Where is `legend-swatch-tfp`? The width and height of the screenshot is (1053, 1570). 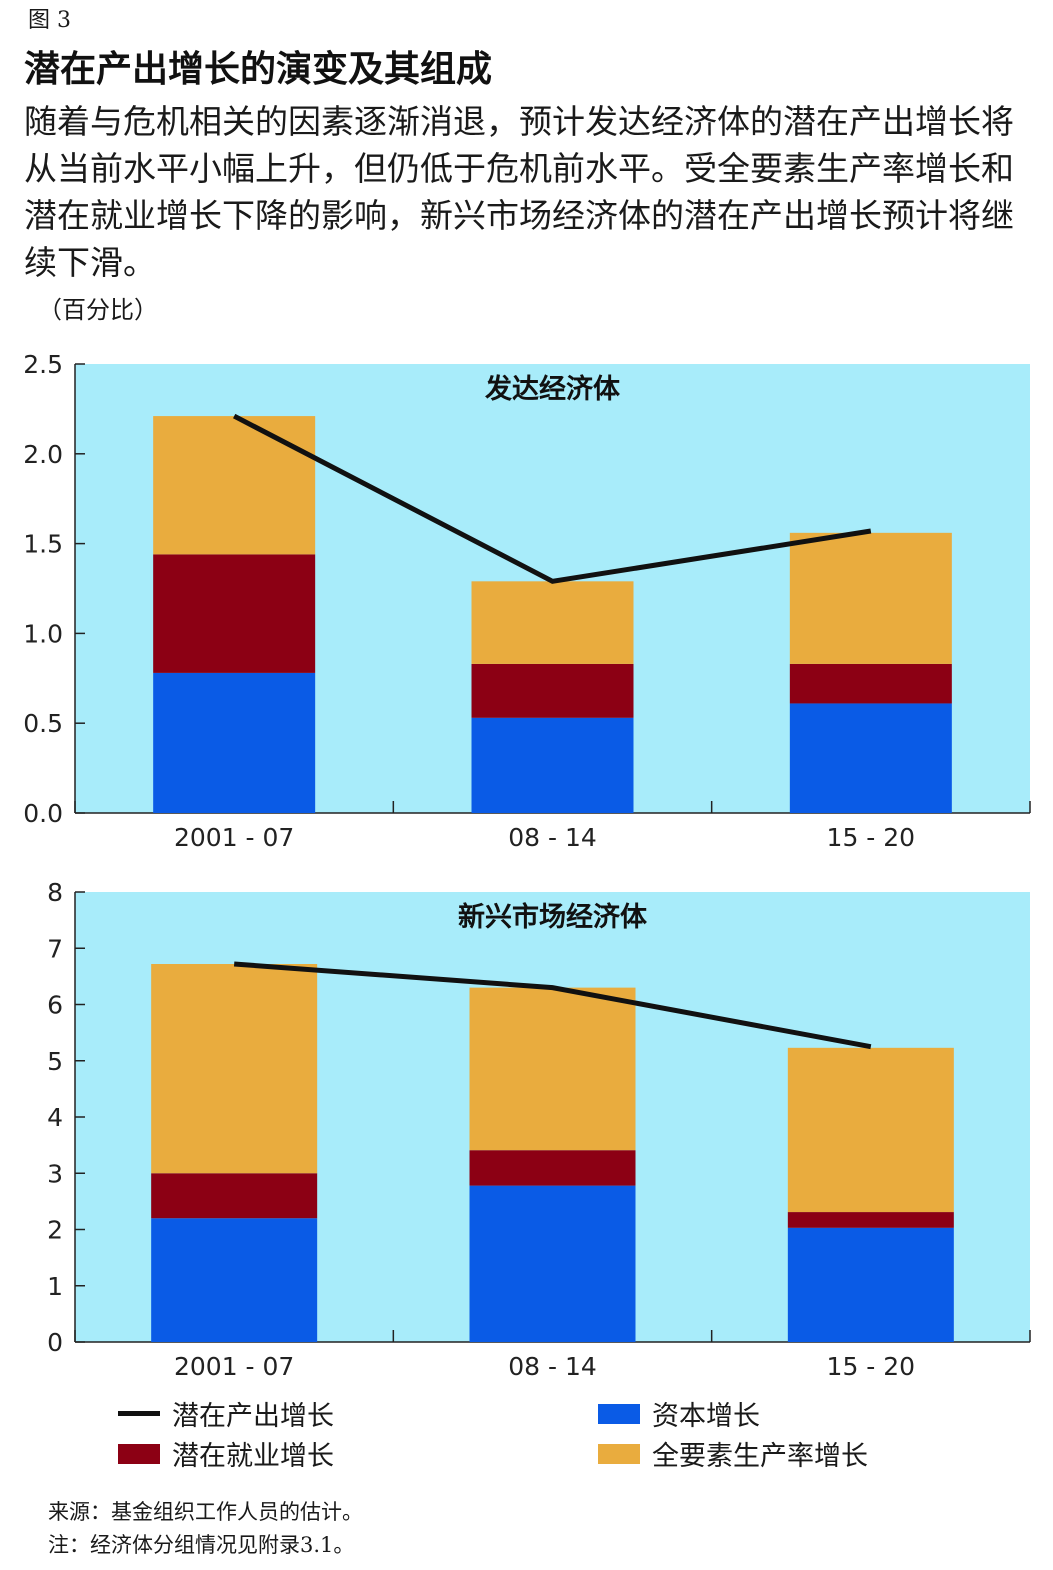
legend-swatch-tfp is located at coordinates (619, 1453).